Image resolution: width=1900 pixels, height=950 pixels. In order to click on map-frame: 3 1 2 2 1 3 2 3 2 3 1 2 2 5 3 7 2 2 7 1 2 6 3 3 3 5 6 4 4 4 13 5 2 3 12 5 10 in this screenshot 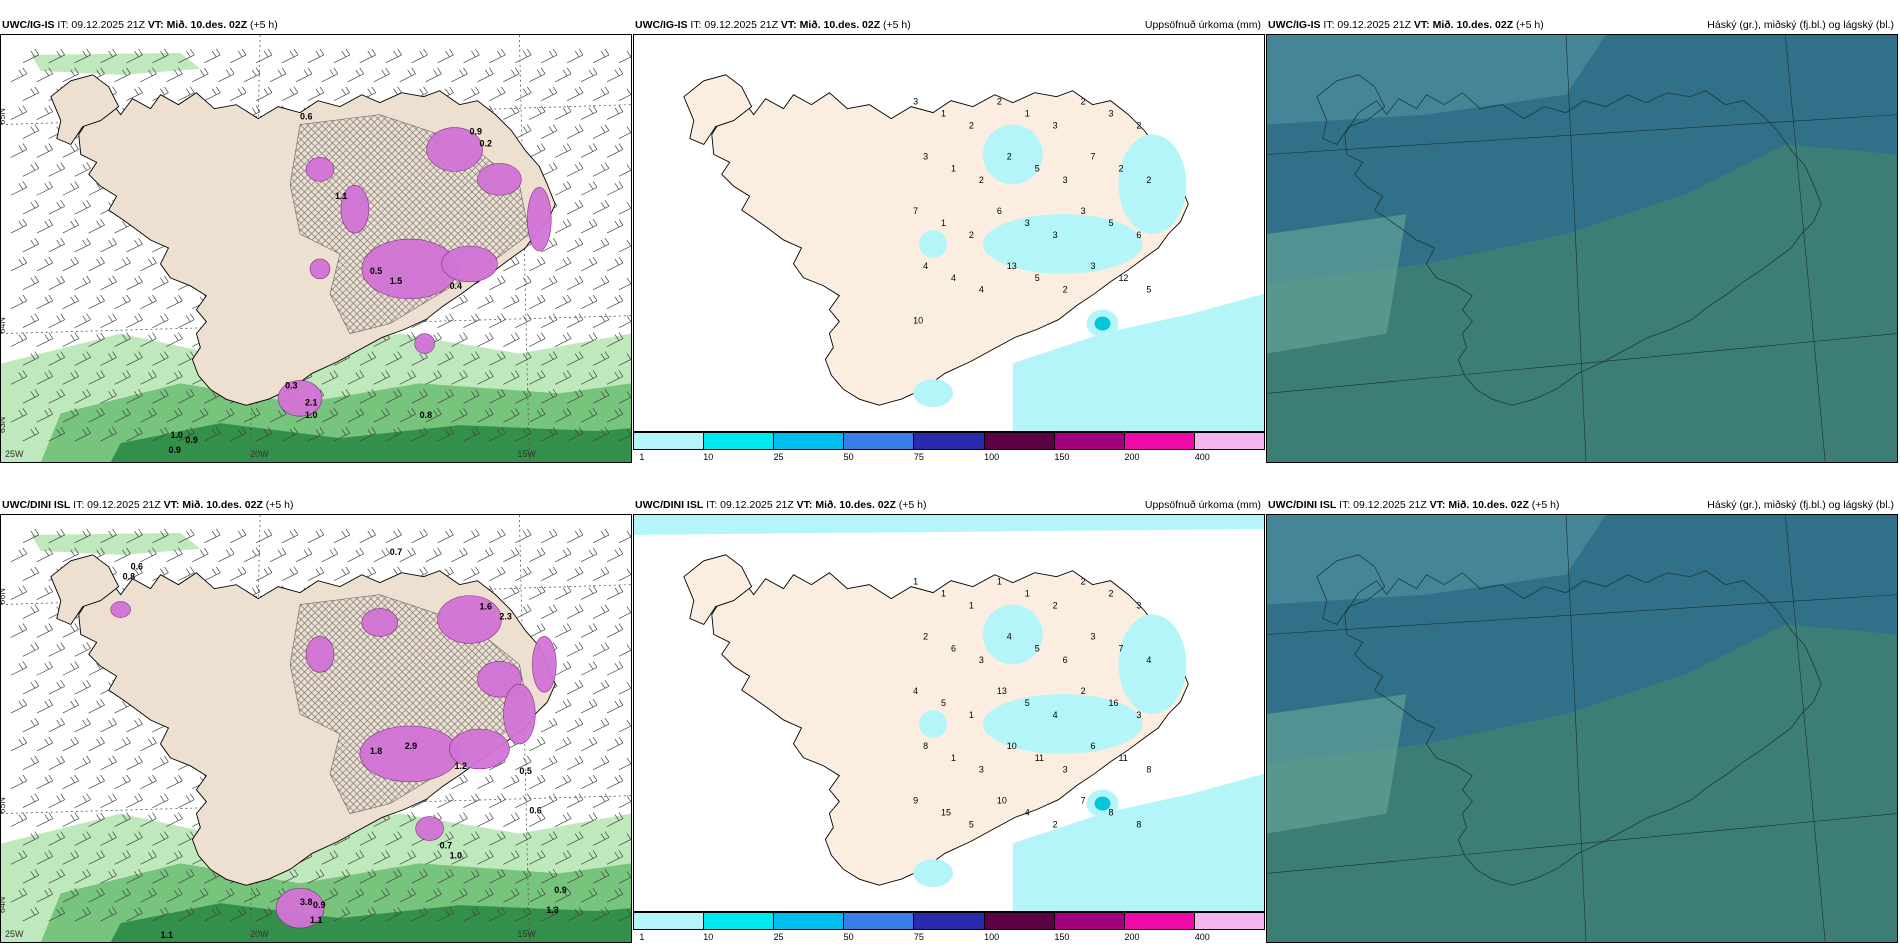, I will do `click(949, 233)`.